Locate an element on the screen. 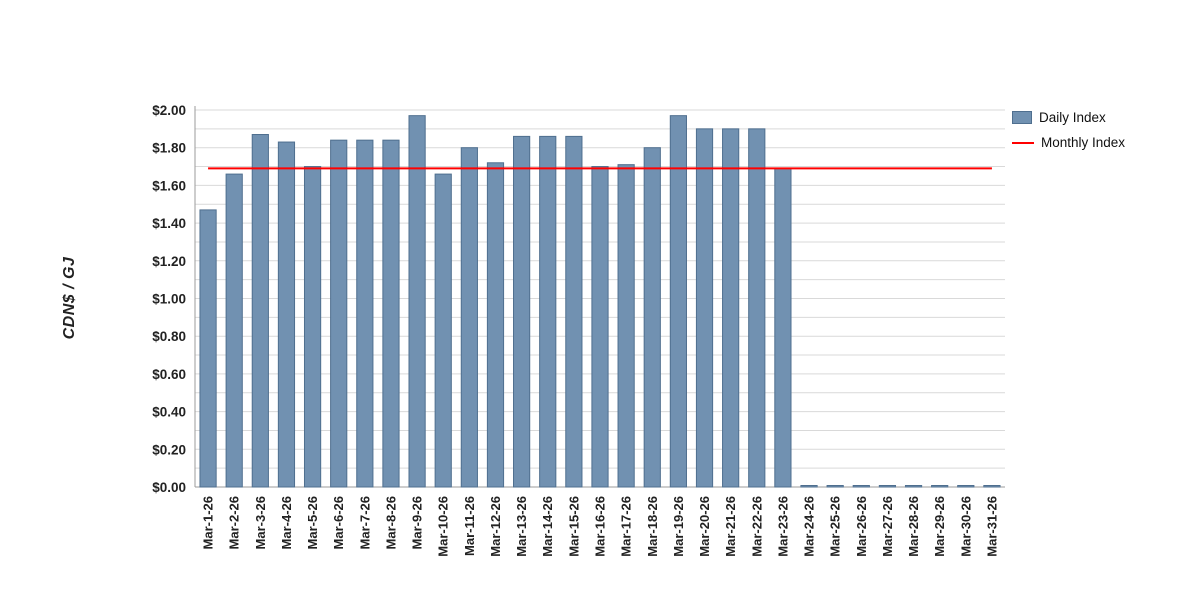 Image resolution: width=1200 pixels, height=600 pixels. x-tick-label: Mar-19-26 is located at coordinates (678, 526).